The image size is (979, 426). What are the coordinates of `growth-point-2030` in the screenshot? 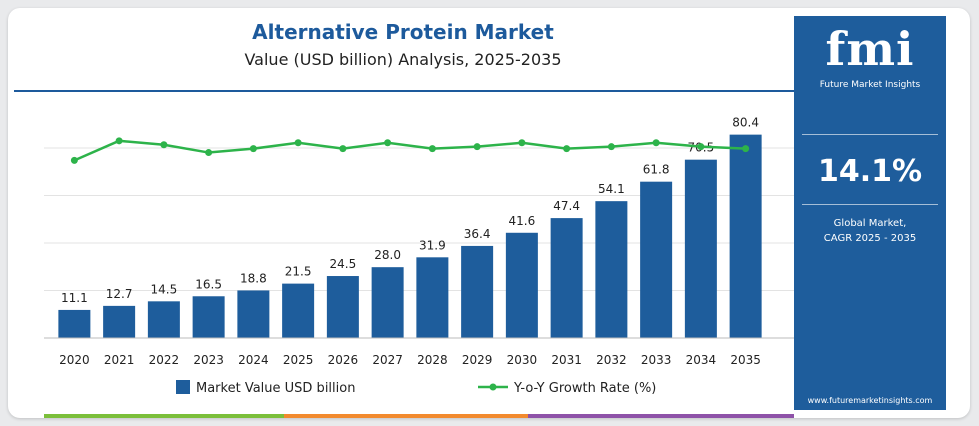 It's located at (522, 143).